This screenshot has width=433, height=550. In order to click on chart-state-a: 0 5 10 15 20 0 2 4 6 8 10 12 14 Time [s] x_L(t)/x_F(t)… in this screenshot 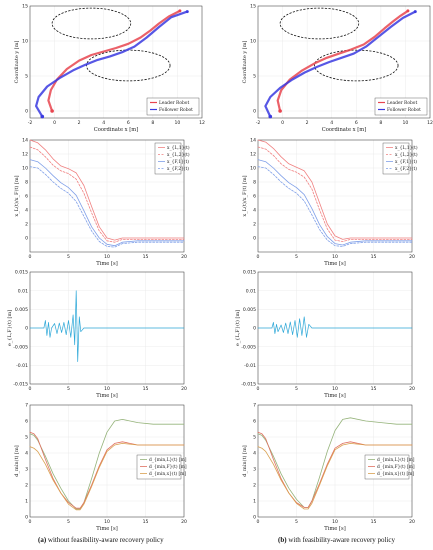, I will do `click(101, 202)`.